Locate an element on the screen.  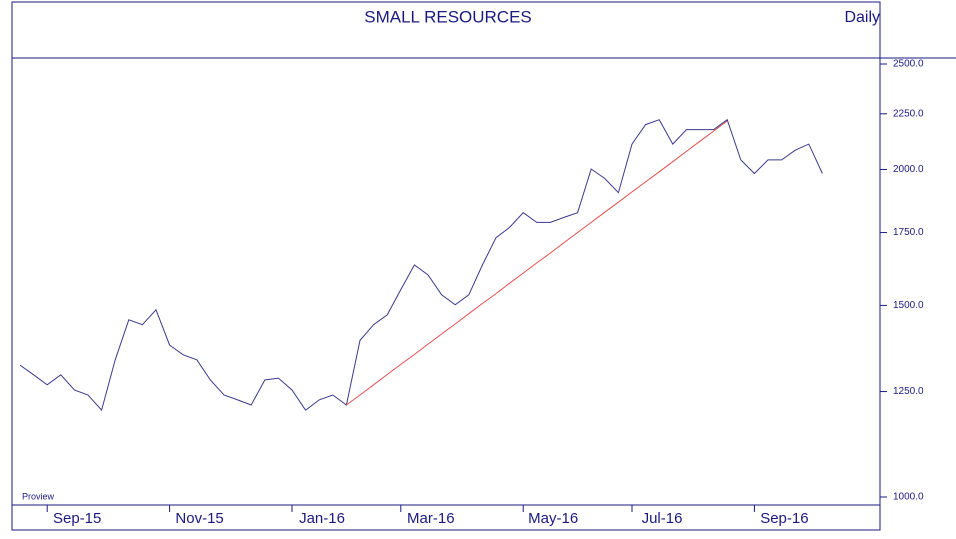
y-tick-label: 2250.0 is located at coordinates (908, 113).